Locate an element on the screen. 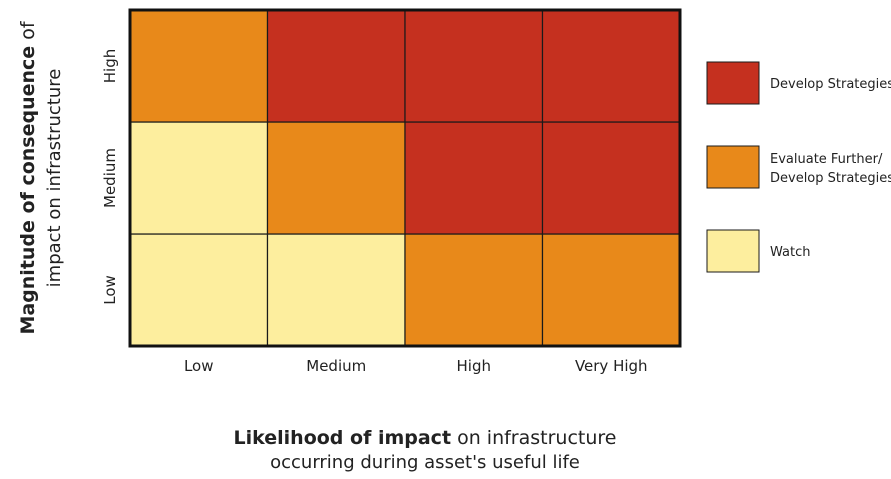 Image resolution: width=891 pixels, height=479 pixels. x-tick-low: Low is located at coordinates (199, 366).